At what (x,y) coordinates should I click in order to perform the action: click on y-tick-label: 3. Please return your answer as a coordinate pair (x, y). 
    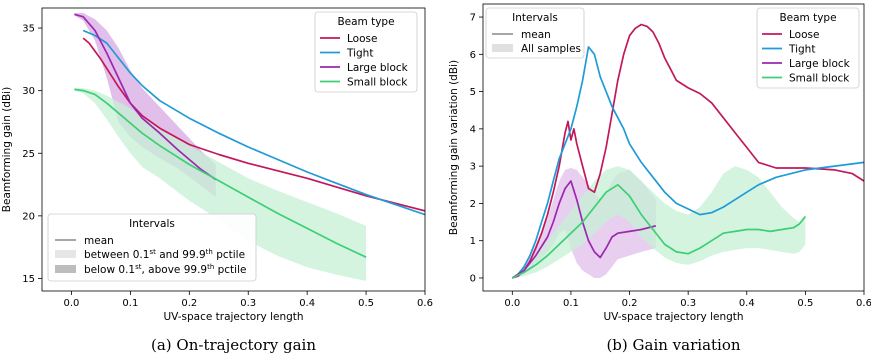
    Looking at the image, I should click on (473, 167).